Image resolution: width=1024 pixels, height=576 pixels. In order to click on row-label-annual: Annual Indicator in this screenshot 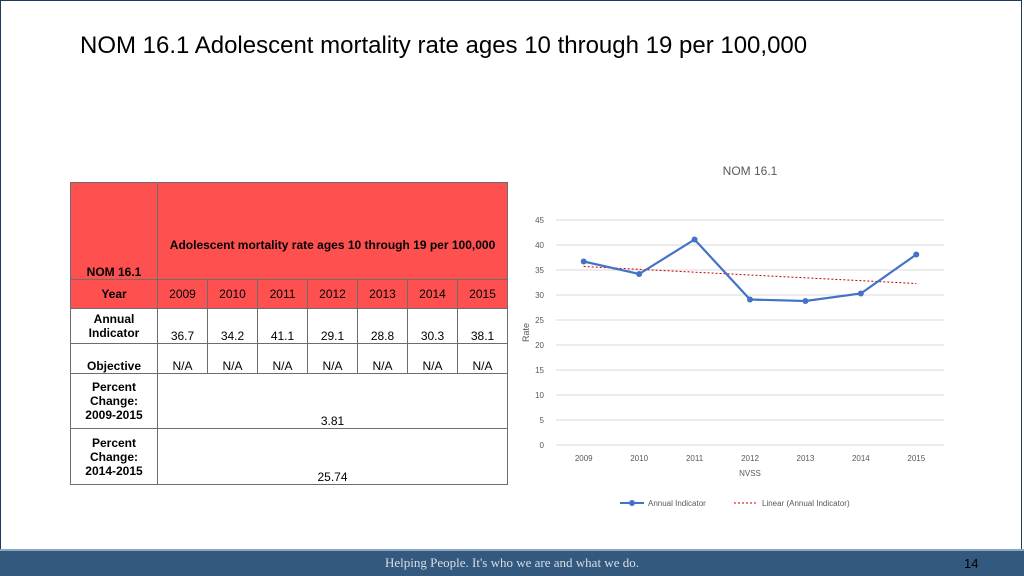, I will do `click(114, 326)`.